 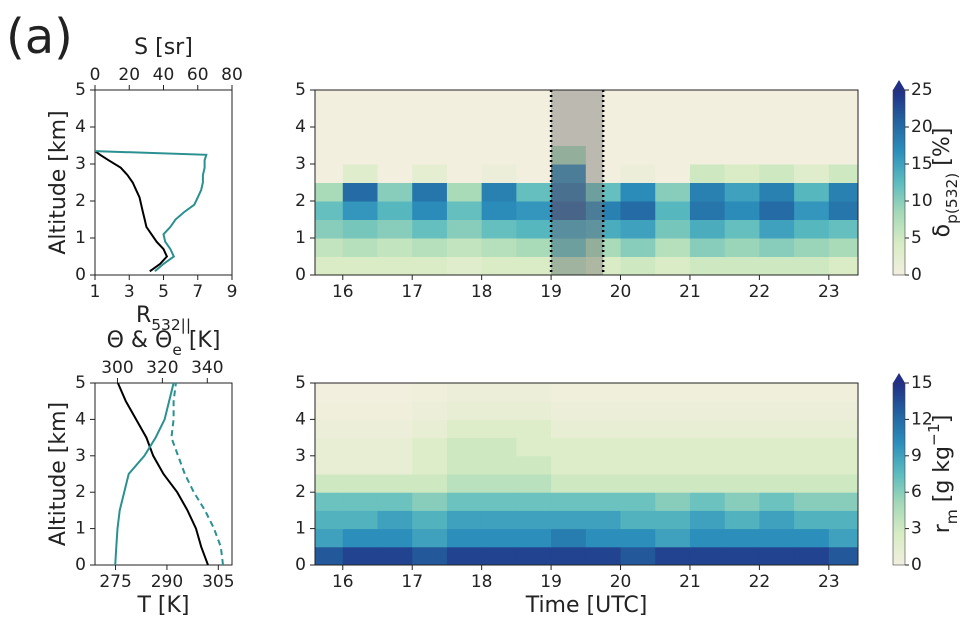 What do you see at coordinates (300, 90) in the screenshot?
I see `y-tick-label: 5` at bounding box center [300, 90].